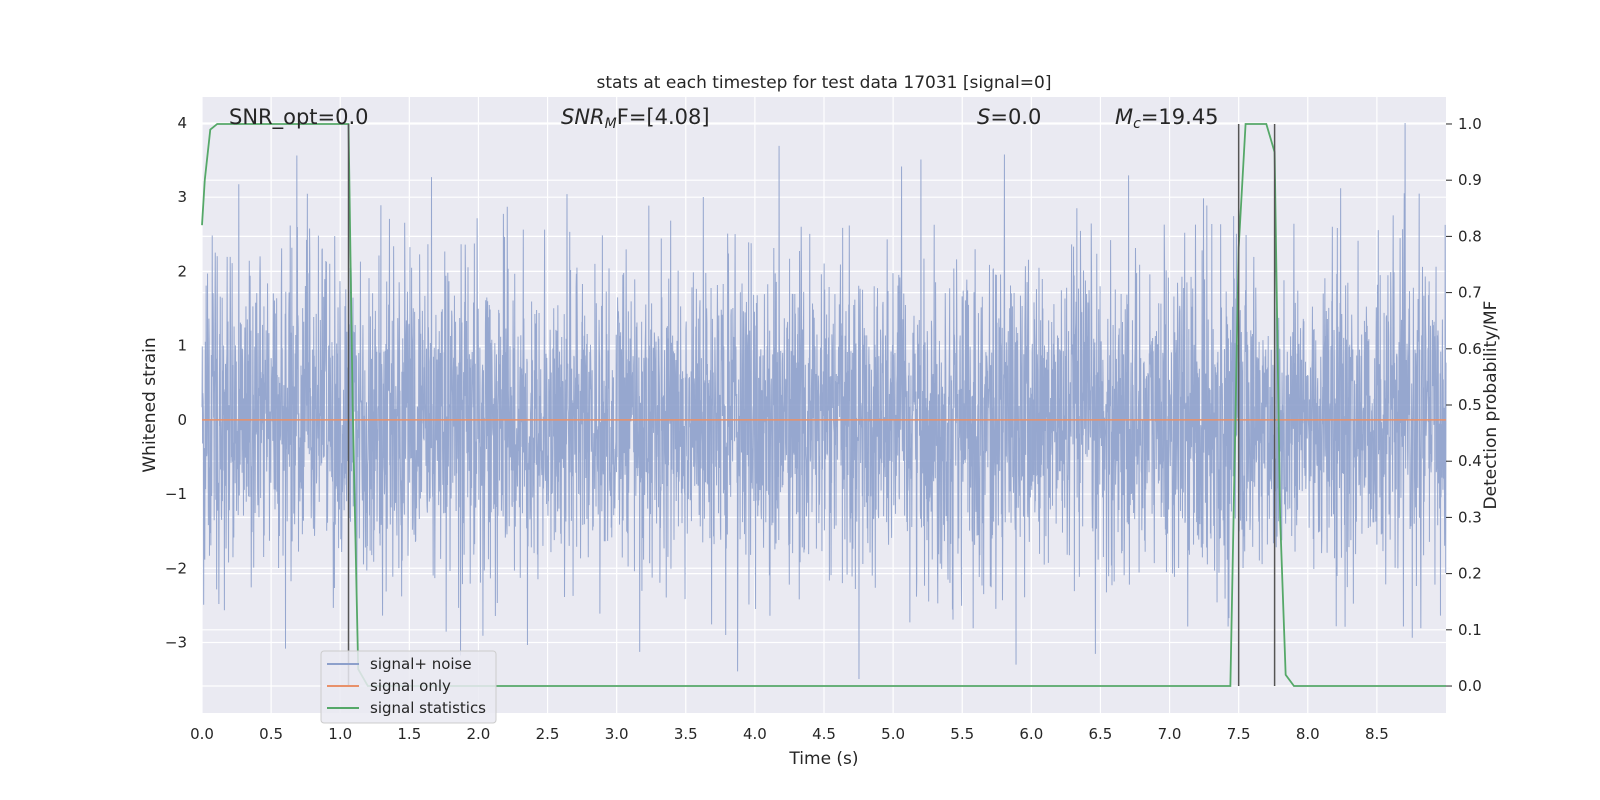 This screenshot has width=1600, height=800. Describe the element at coordinates (421, 664) in the screenshot. I see `legend-label-noise: signal+ noise` at that location.